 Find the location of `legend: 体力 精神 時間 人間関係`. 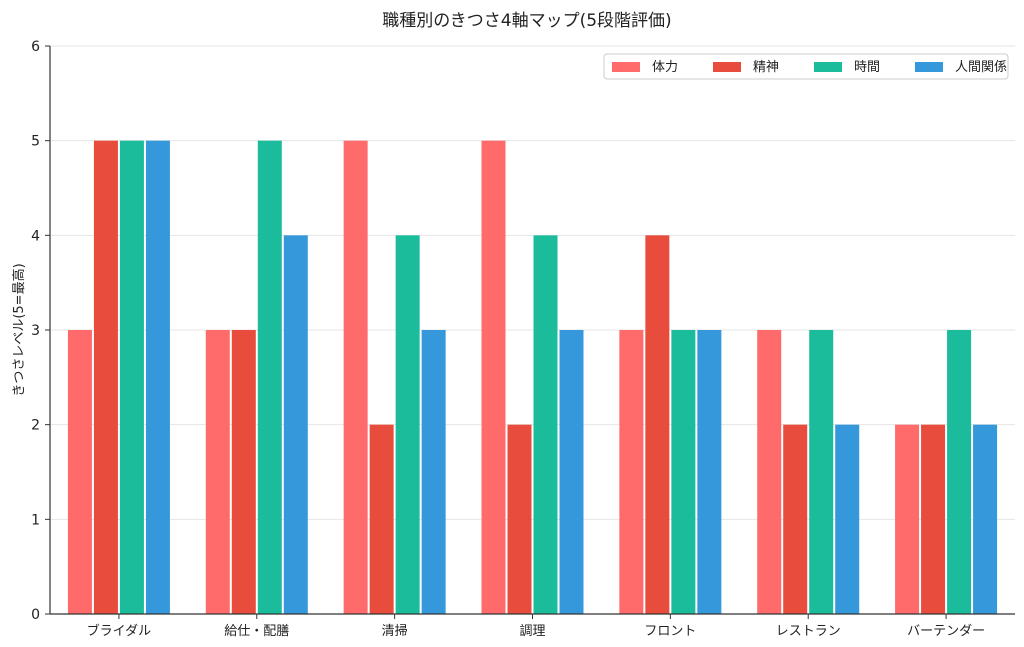

legend: 体力 精神 時間 人間関係 is located at coordinates (806, 66).